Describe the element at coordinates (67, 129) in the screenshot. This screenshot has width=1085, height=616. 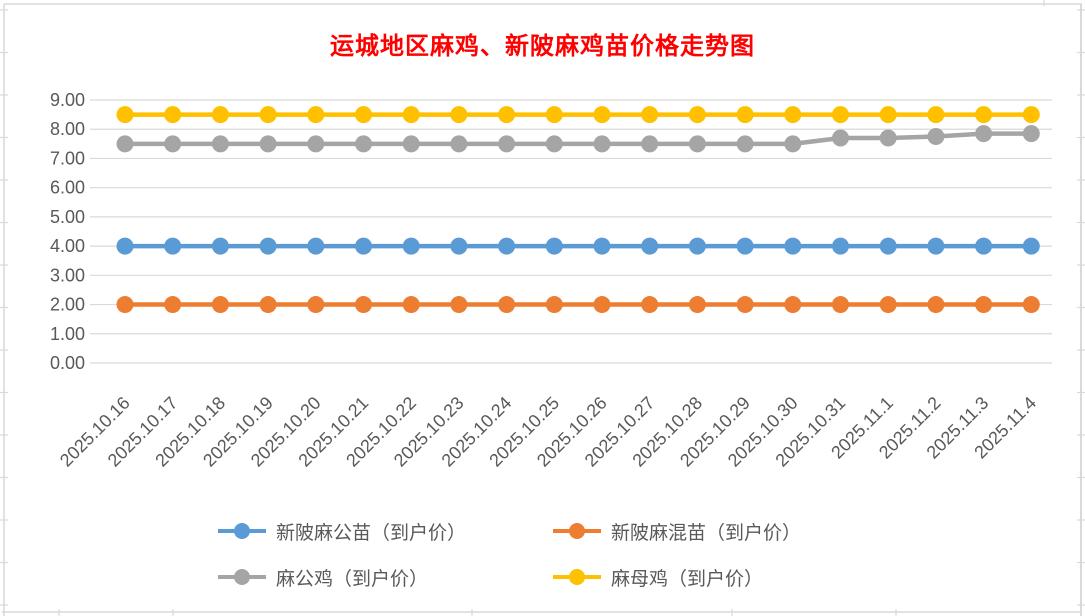
I see `y-axis-tick-label: 8.00` at that location.